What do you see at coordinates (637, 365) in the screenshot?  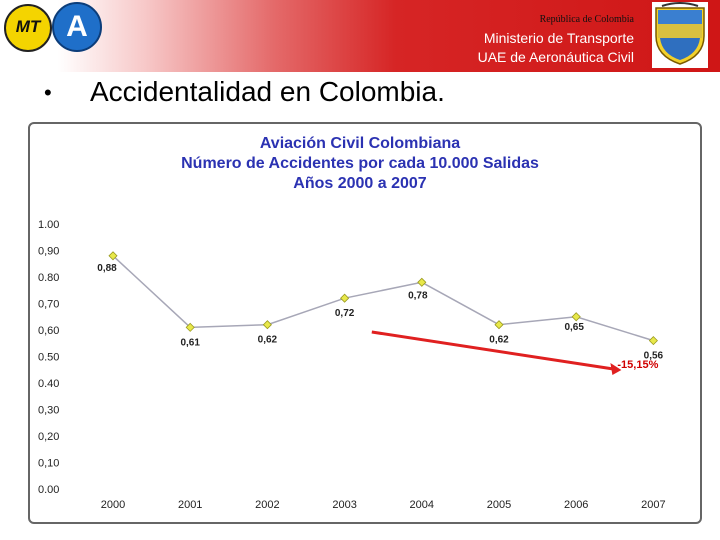 I see `trend-annotation-label: -15,15%` at bounding box center [637, 365].